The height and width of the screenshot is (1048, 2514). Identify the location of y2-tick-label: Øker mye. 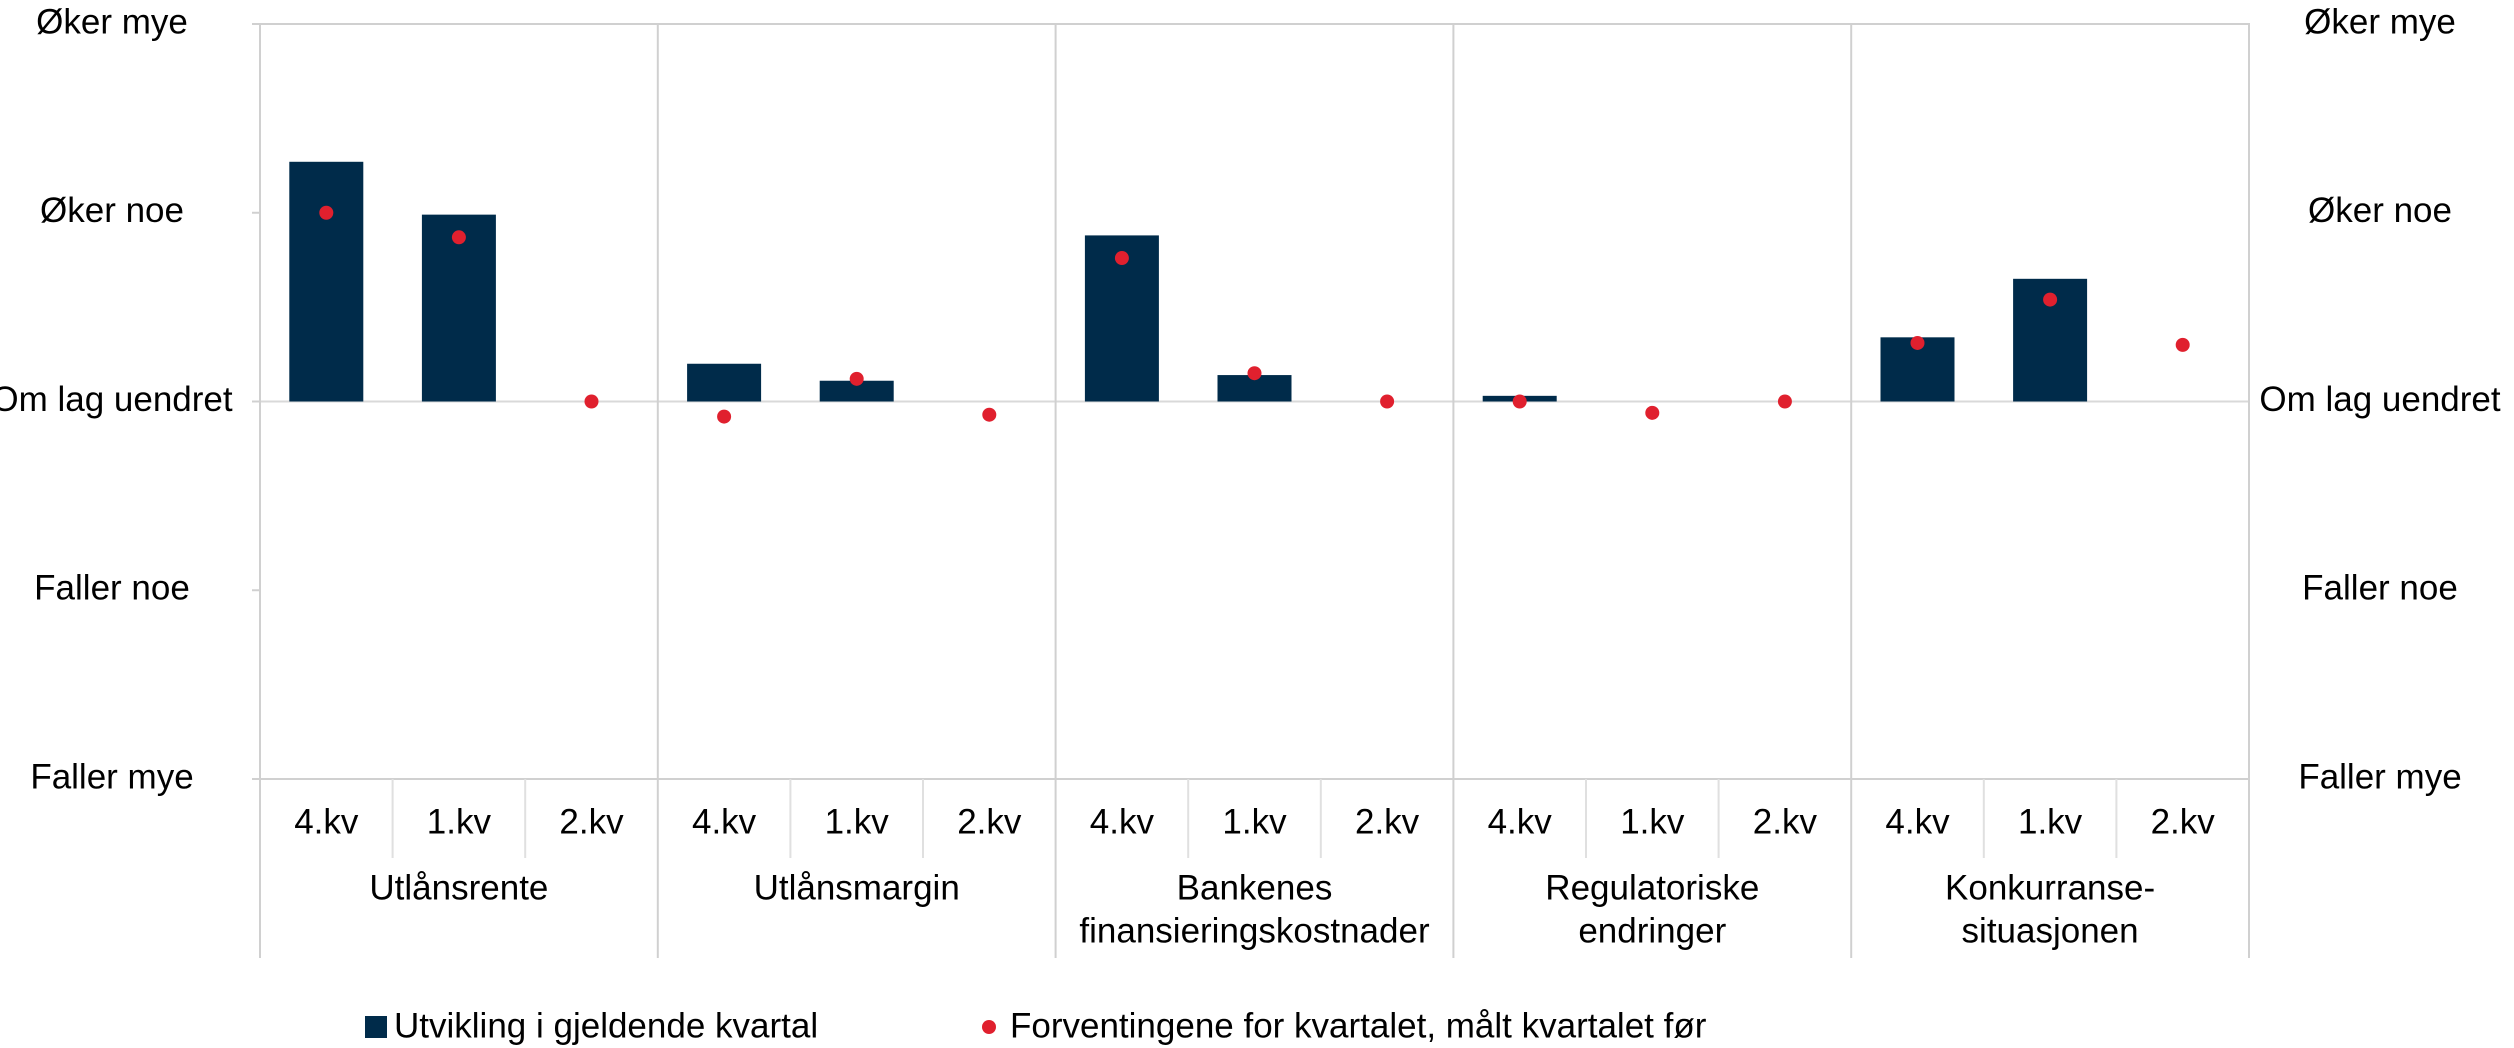
(2380, 21).